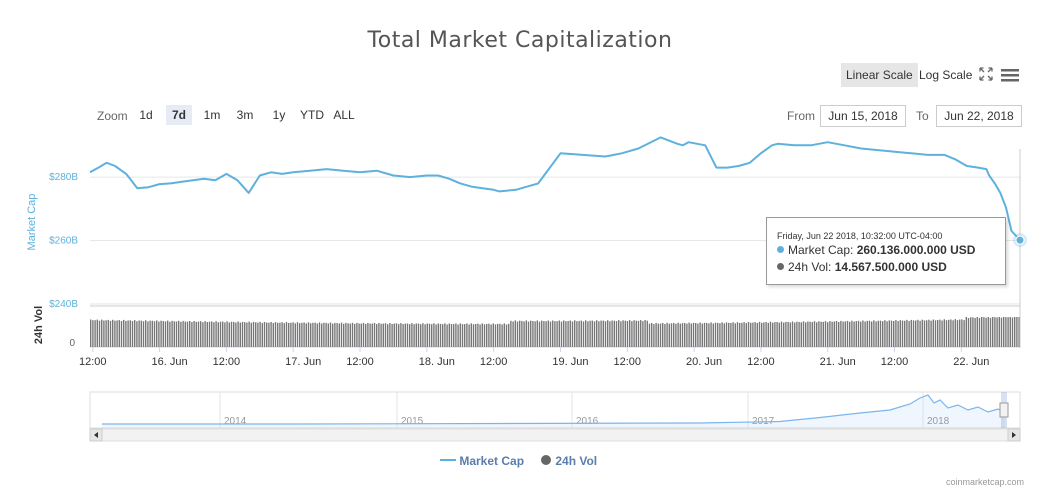 The height and width of the screenshot is (496, 1040). What do you see at coordinates (554, 409) in the screenshot?
I see `navigator-line` at bounding box center [554, 409].